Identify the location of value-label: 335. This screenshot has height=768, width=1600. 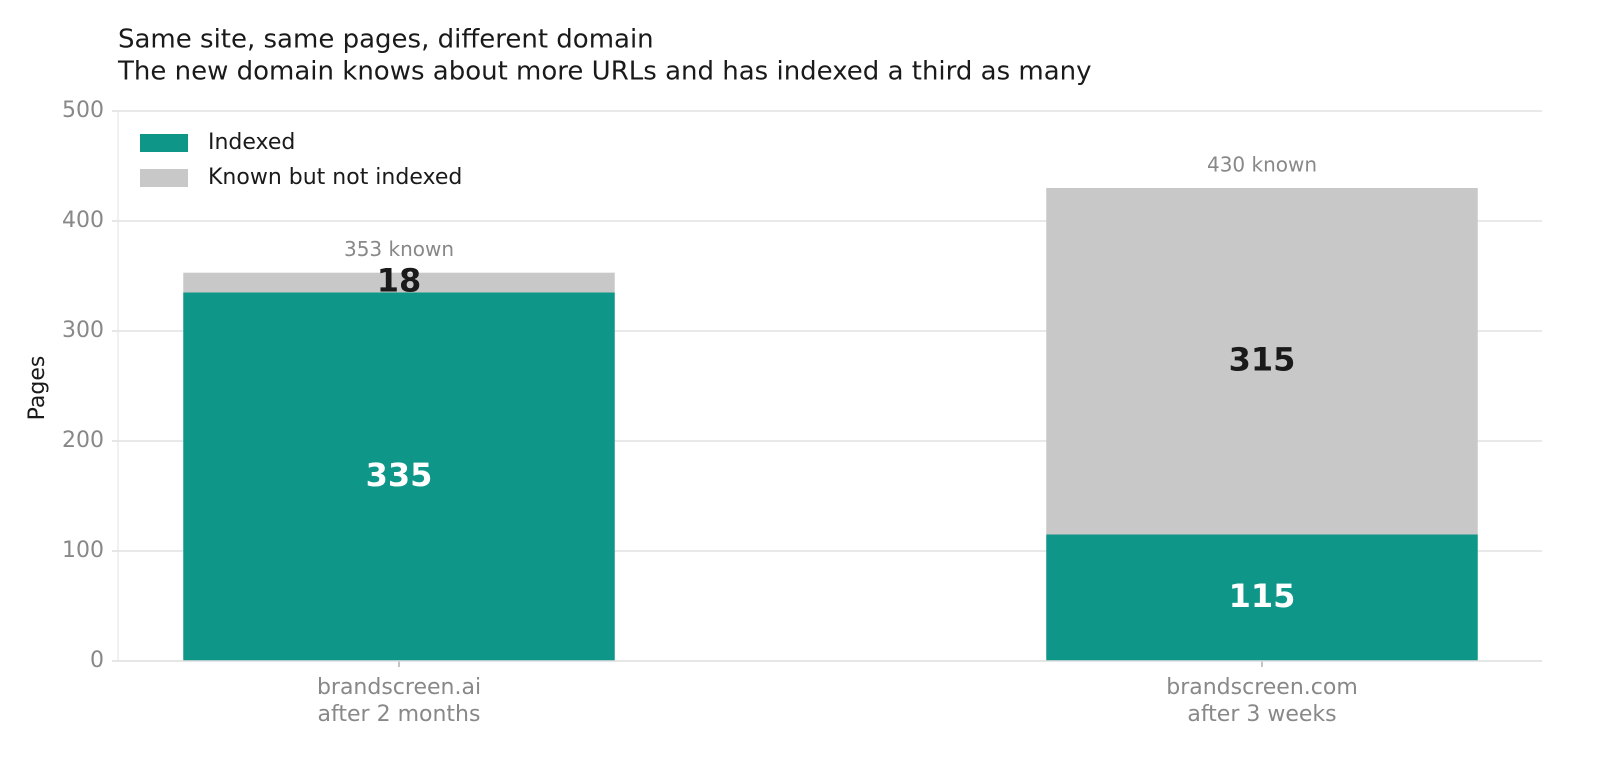
(399, 475).